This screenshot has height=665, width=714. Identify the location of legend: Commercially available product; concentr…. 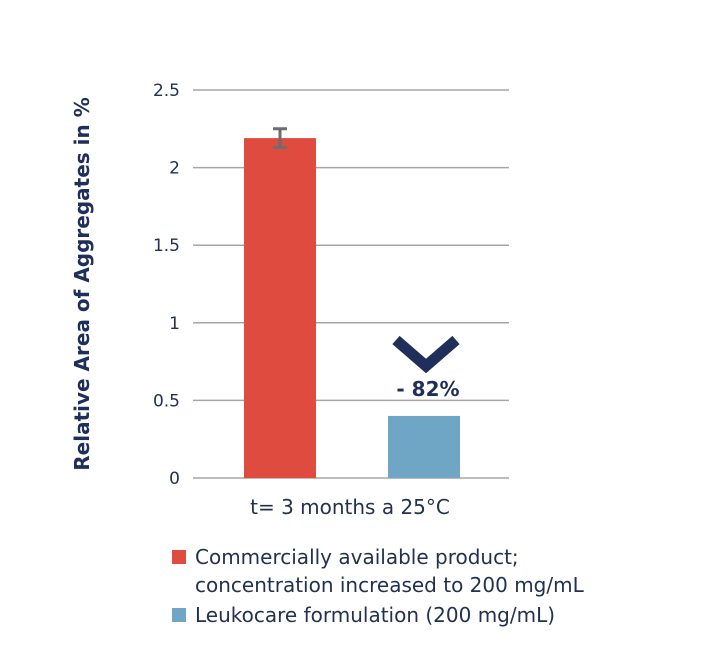
(378, 587).